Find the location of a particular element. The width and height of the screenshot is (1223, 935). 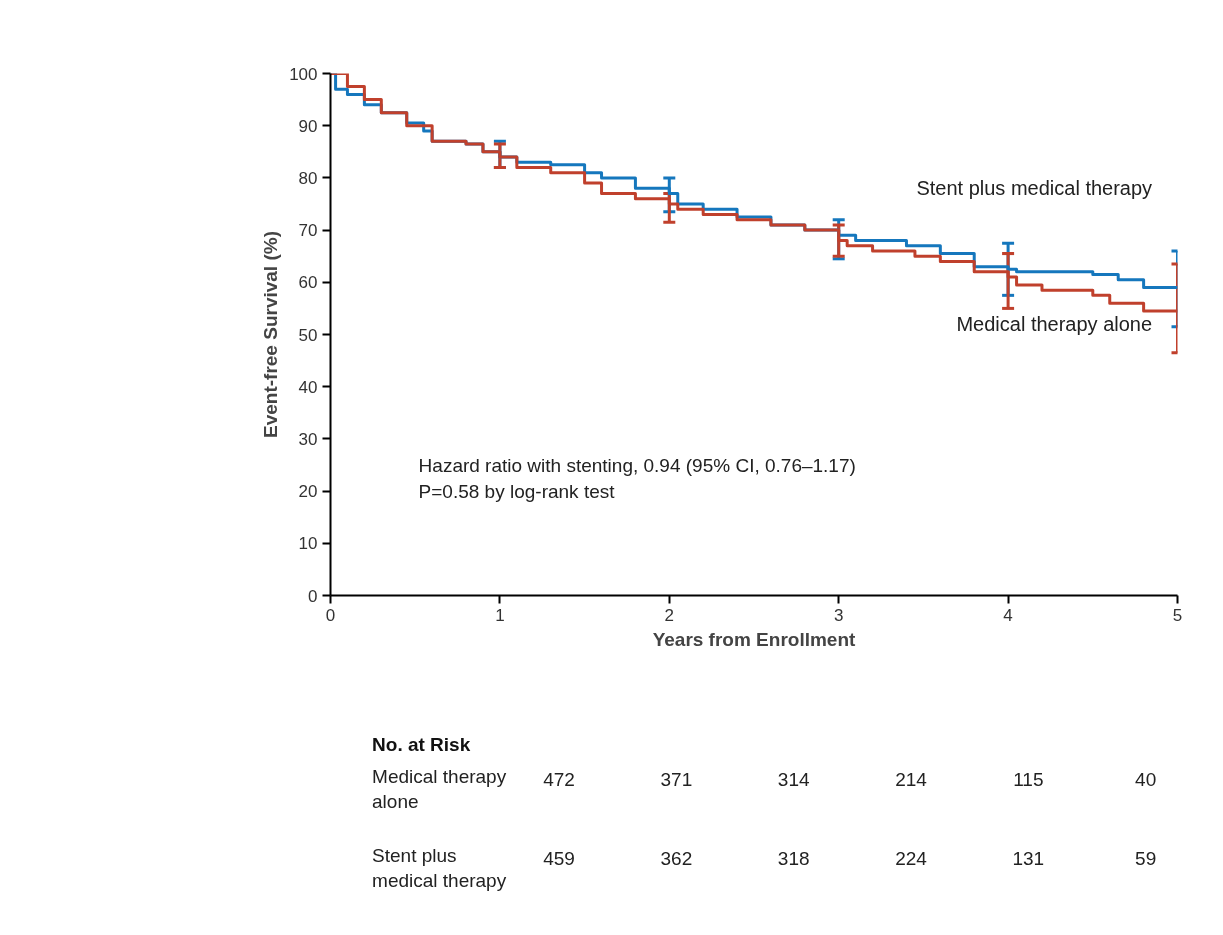

text: 59 is located at coordinates (1146, 858).